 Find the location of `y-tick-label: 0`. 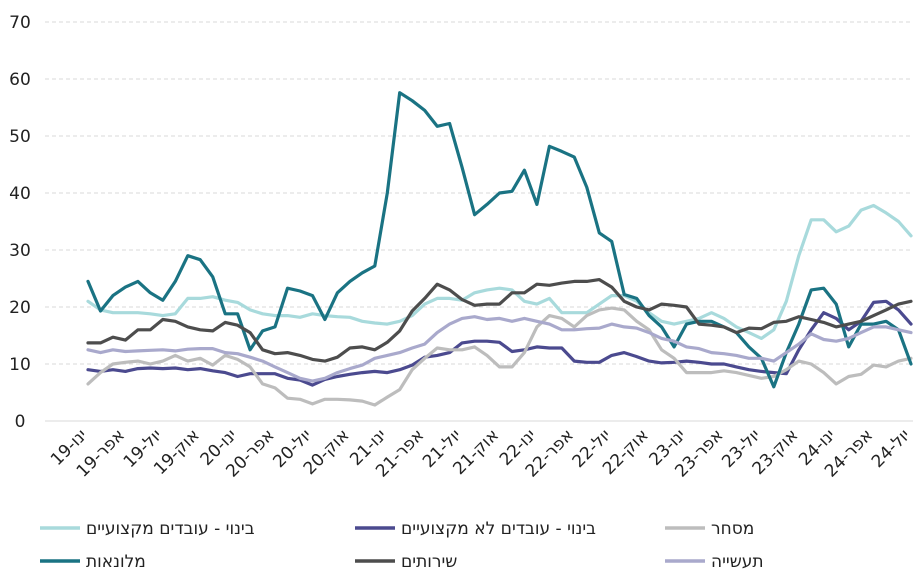

y-tick-label: 0 is located at coordinates (20, 422).